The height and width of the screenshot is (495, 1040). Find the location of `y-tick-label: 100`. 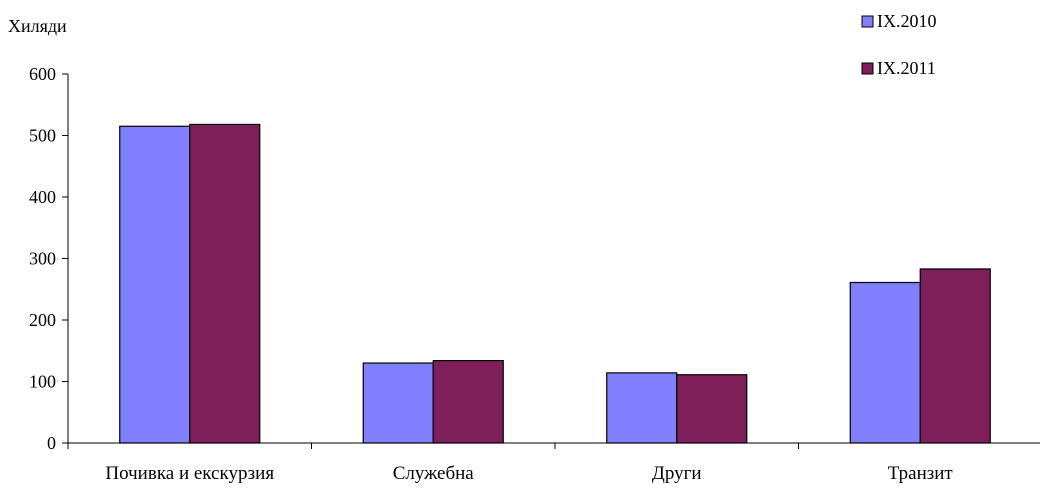

y-tick-label: 100 is located at coordinates (42, 382).